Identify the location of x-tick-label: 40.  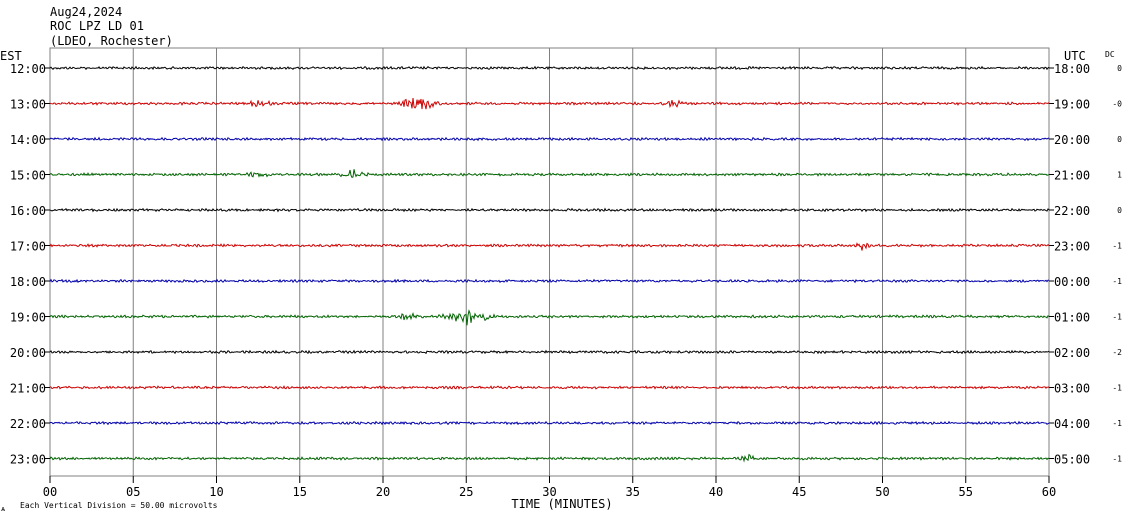
(716, 492).